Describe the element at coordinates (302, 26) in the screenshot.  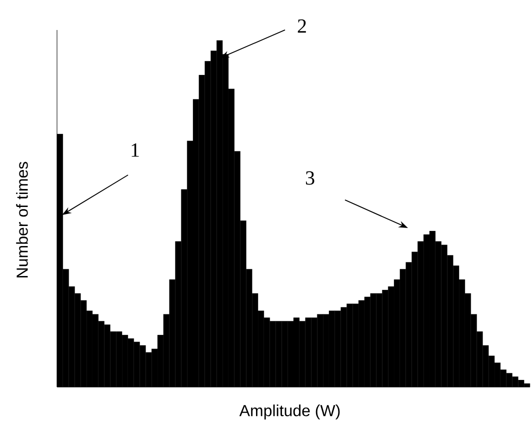
I see `text: 2` at that location.